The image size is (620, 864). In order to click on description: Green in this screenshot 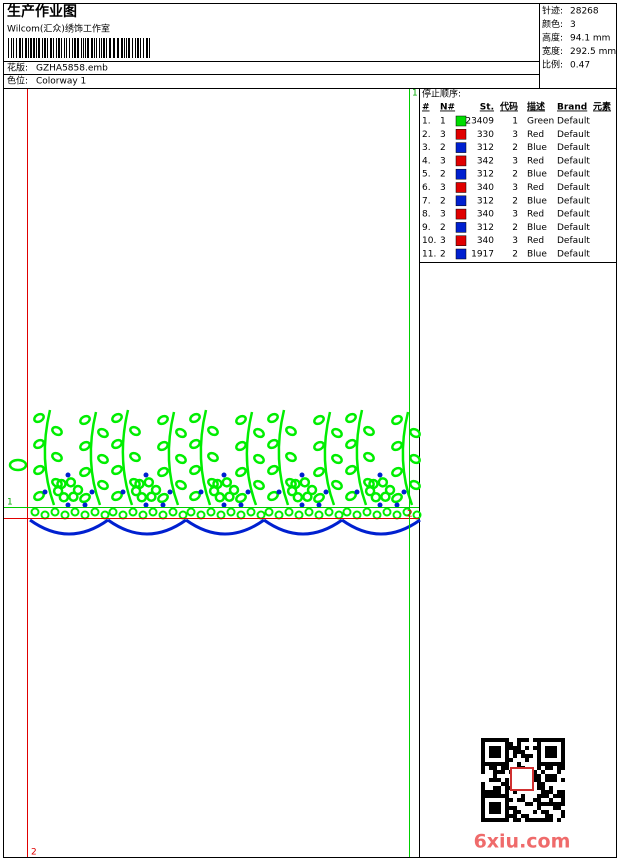, I will do `click(540, 122)`.